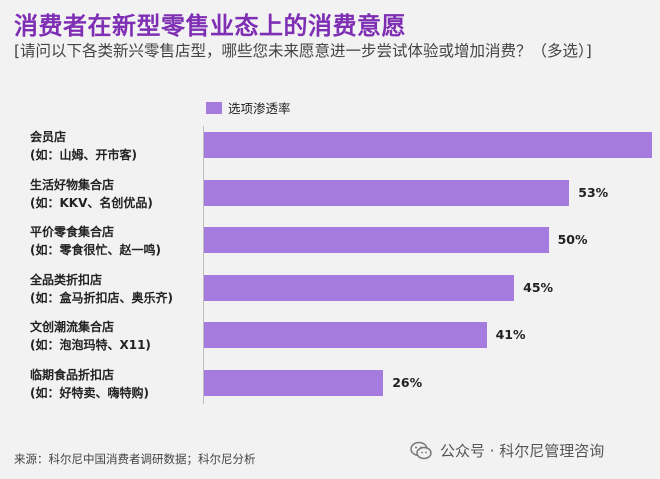 The image size is (660, 479). Describe the element at coordinates (72, 232) in the screenshot. I see `category-name: 平价零食集合店` at that location.